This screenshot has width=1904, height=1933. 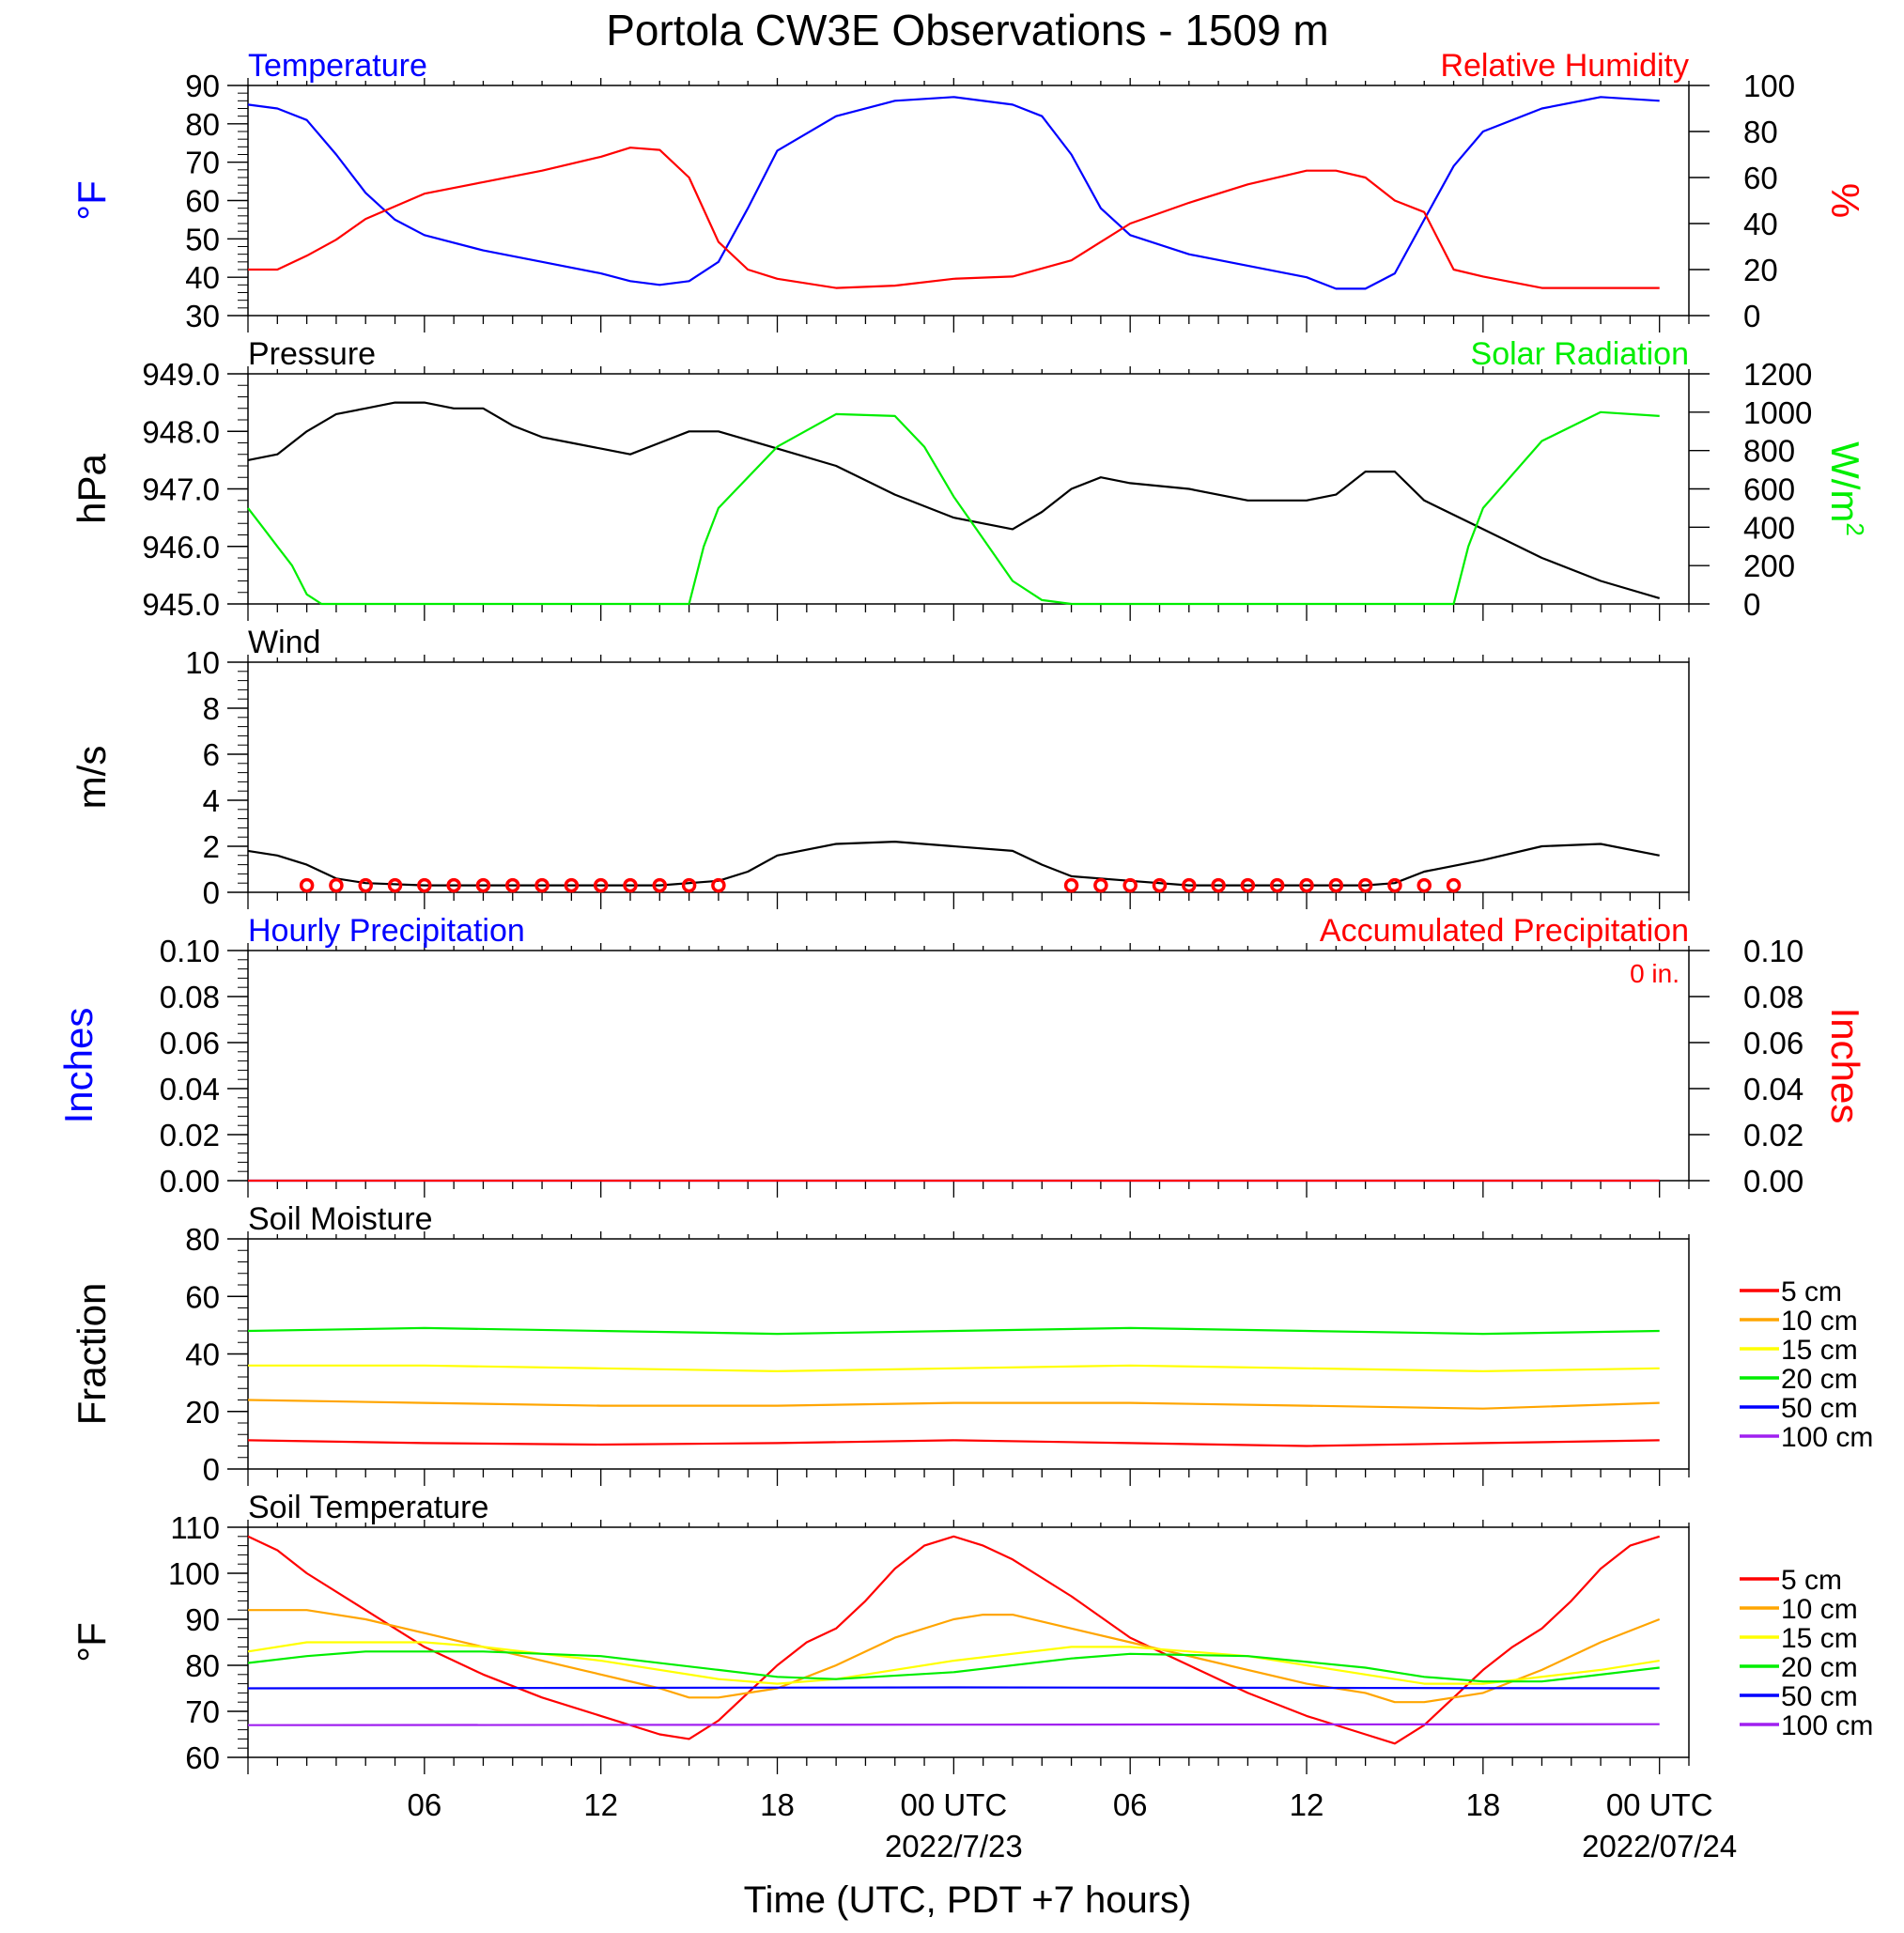 I want to click on x-axis-label: Time (UTC, PDT +7 hours), so click(x=968, y=1900).